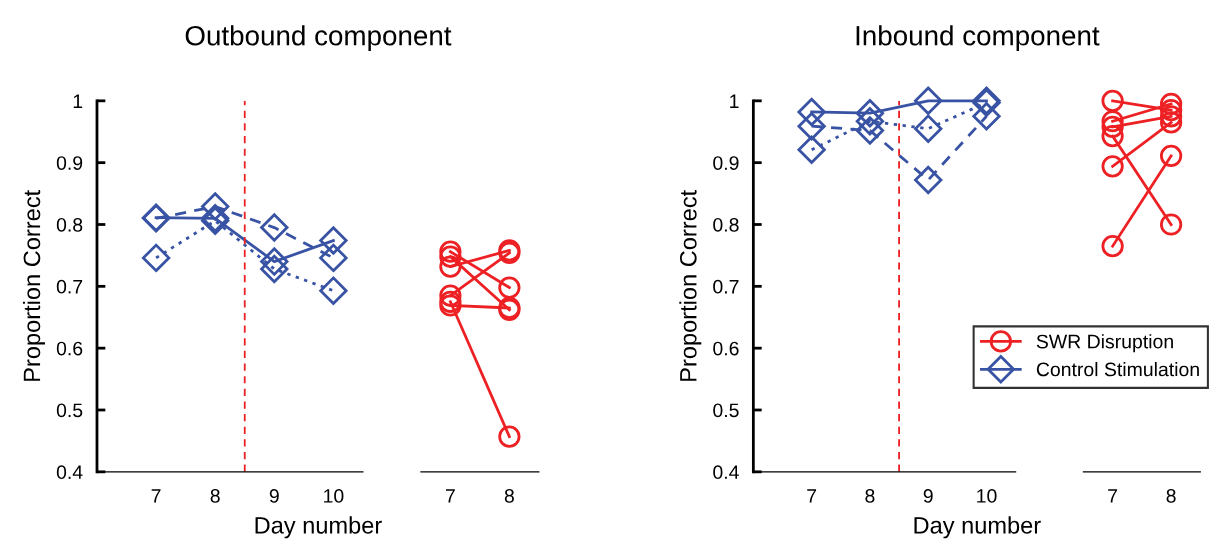 The height and width of the screenshot is (548, 1220). What do you see at coordinates (1104, 343) in the screenshot?
I see `legend-label: SWR Disruption` at bounding box center [1104, 343].